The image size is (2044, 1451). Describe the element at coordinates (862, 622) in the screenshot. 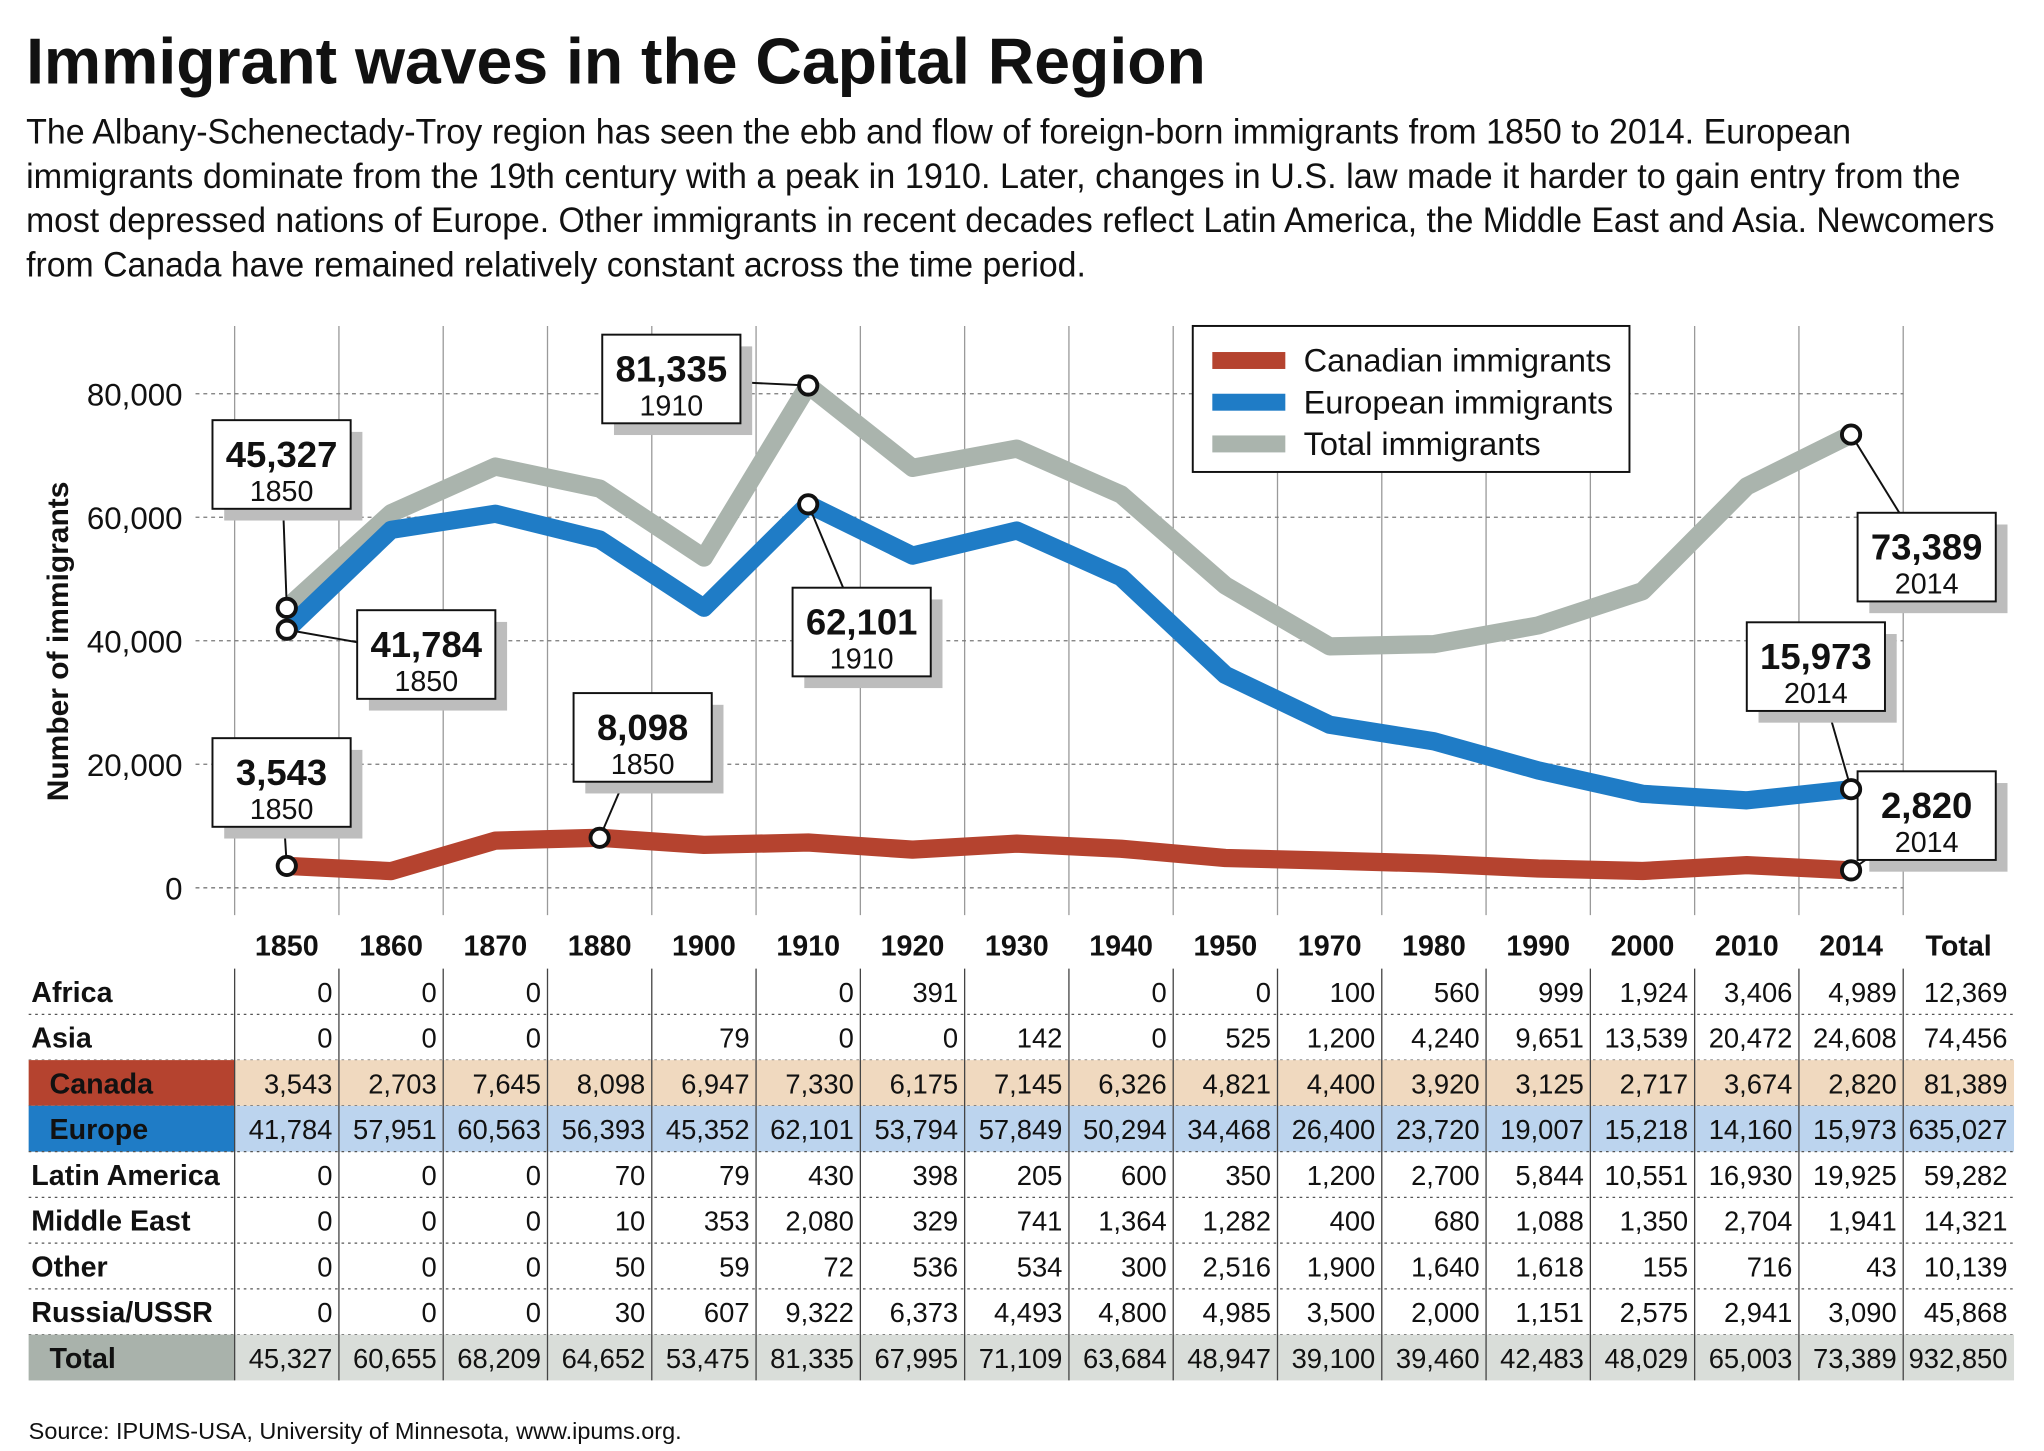

I see `callout-value: 62,101` at that location.